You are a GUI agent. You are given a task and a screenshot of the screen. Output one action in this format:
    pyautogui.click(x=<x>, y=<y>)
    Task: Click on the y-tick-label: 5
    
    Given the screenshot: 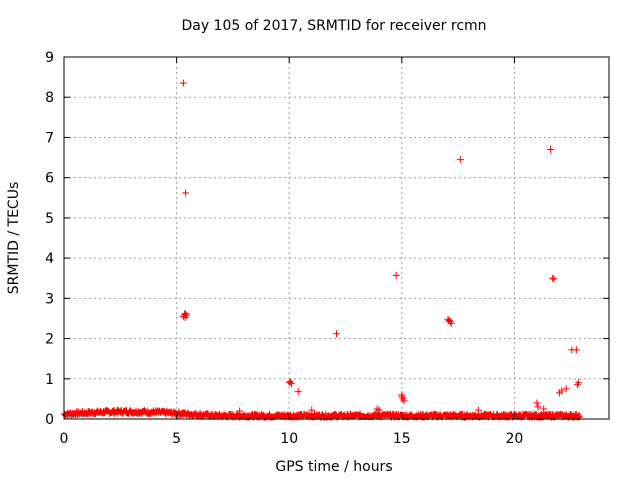 What is the action you would take?
    pyautogui.click(x=49, y=219)
    